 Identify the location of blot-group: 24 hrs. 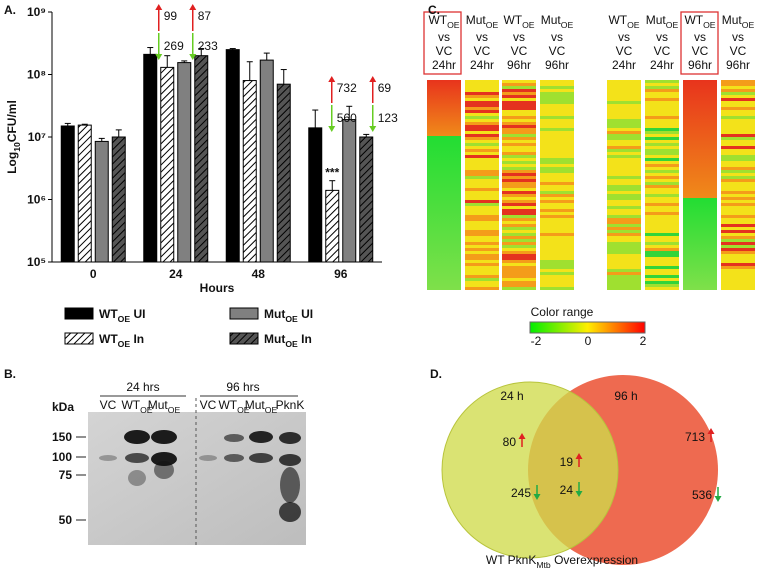
(142, 387).